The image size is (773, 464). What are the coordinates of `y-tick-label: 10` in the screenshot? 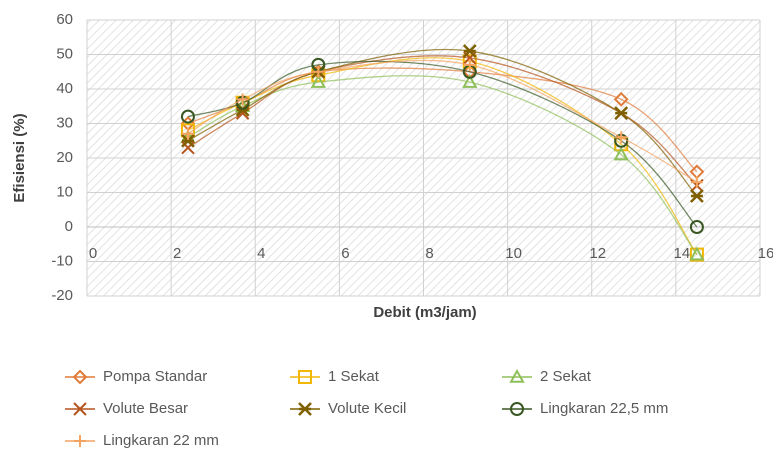 It's located at (64, 191).